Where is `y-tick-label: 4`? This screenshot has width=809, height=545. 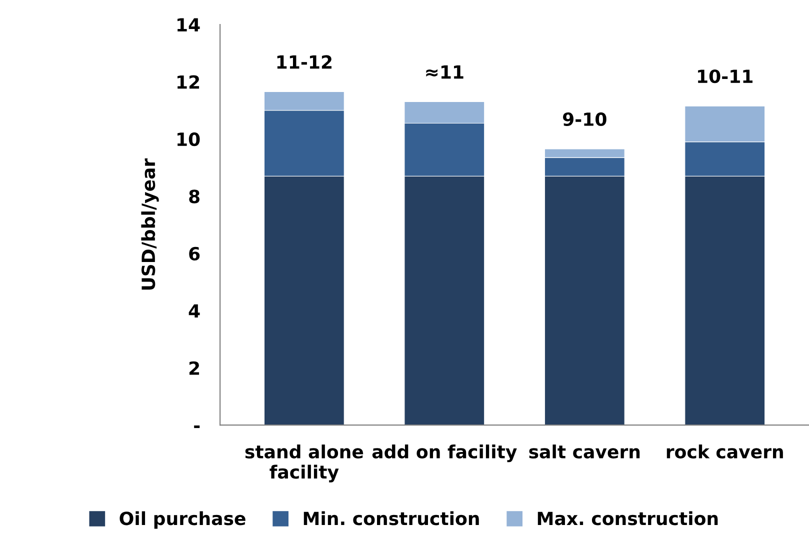 y-tick-label: 4 is located at coordinates (194, 311).